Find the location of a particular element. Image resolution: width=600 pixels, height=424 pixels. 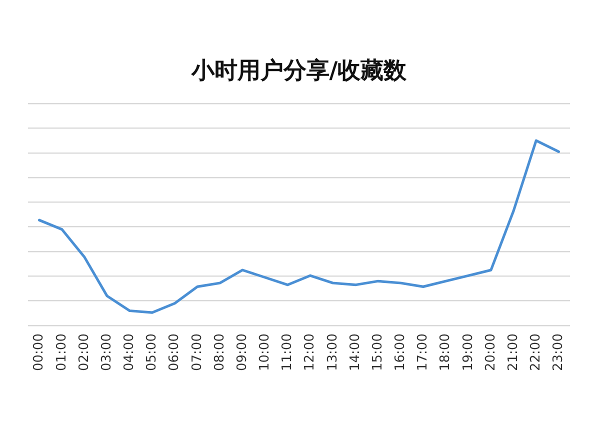

x-tick-label: 15:00 is located at coordinates (378, 353).